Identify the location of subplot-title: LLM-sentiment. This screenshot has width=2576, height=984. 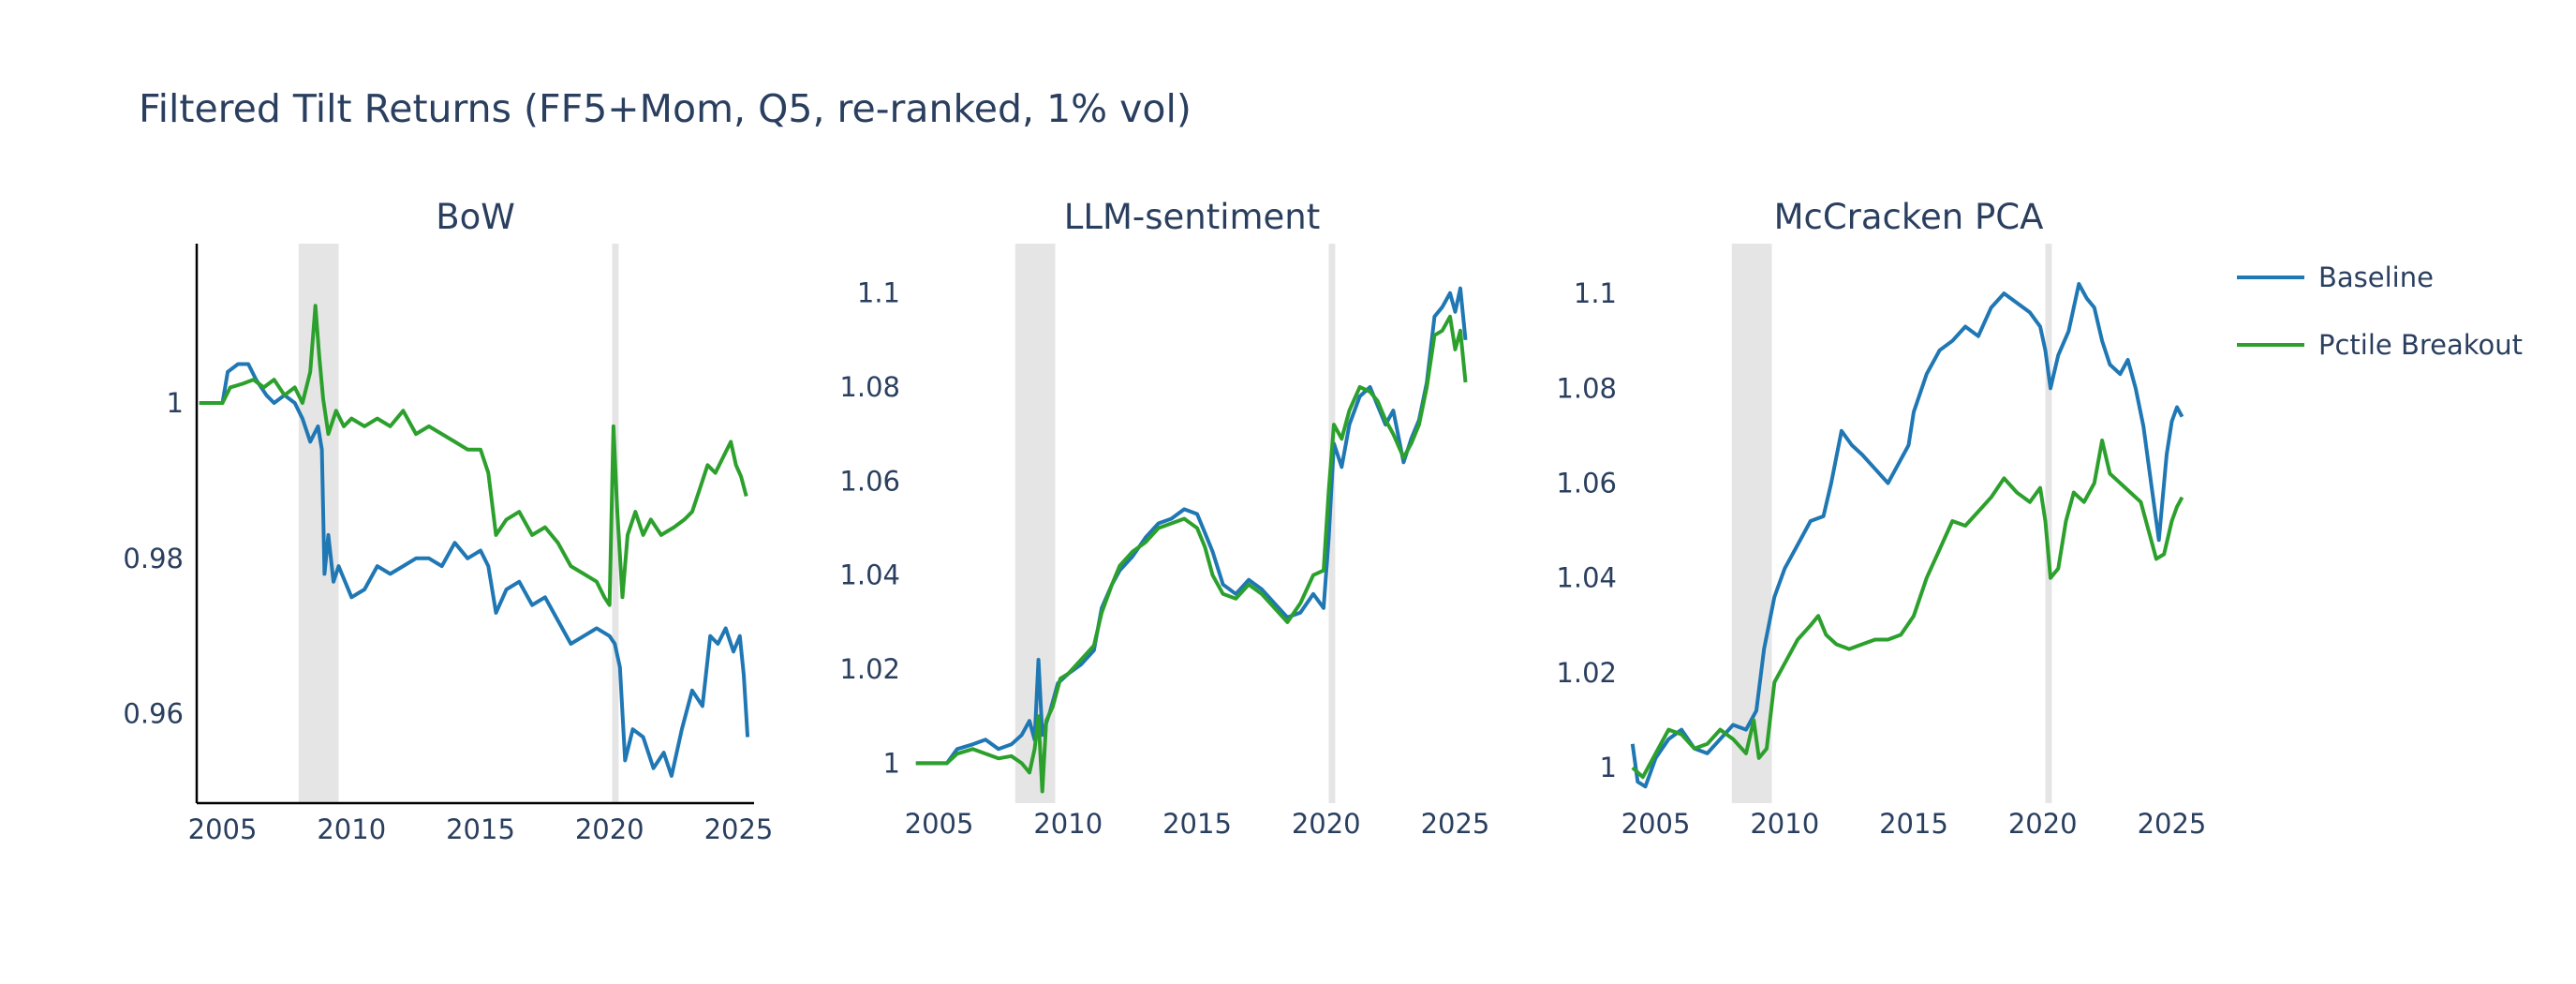
(1192, 217).